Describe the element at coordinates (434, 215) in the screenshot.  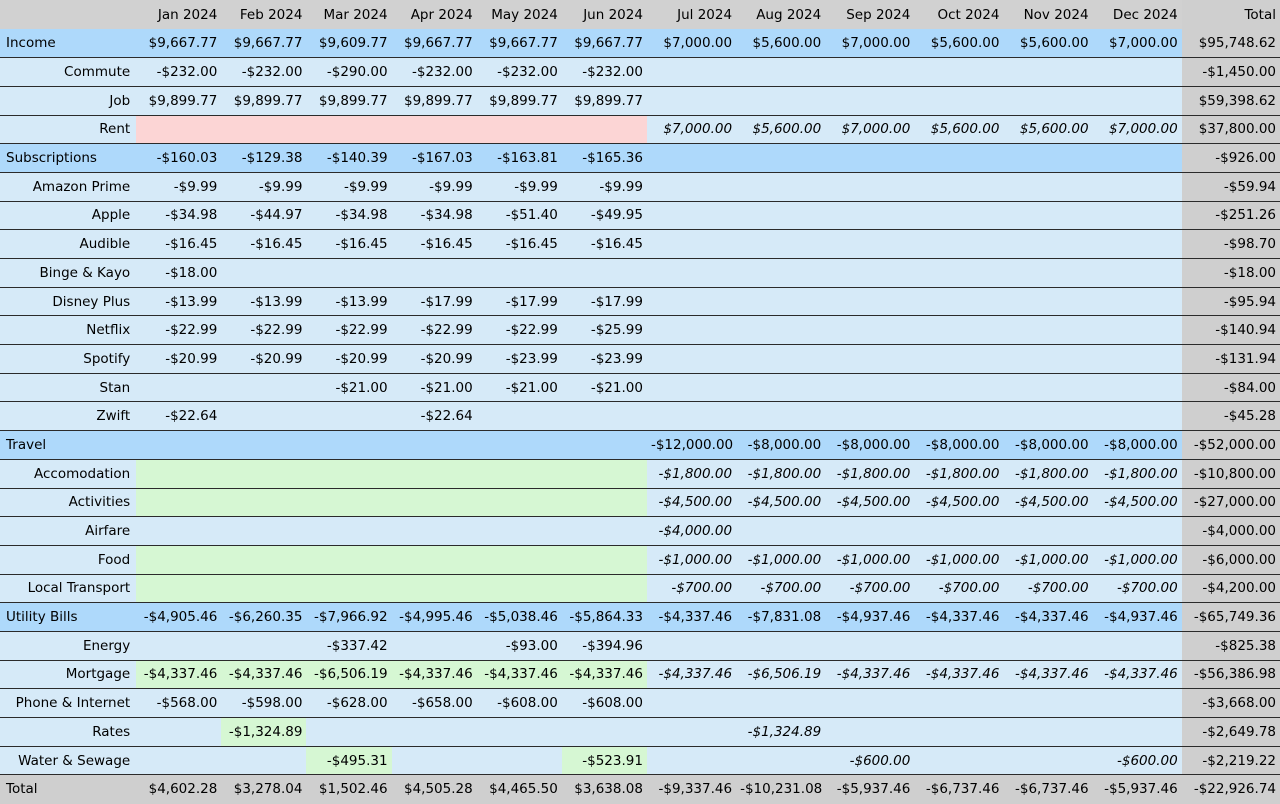
I see `table-cell: -$34.98` at that location.